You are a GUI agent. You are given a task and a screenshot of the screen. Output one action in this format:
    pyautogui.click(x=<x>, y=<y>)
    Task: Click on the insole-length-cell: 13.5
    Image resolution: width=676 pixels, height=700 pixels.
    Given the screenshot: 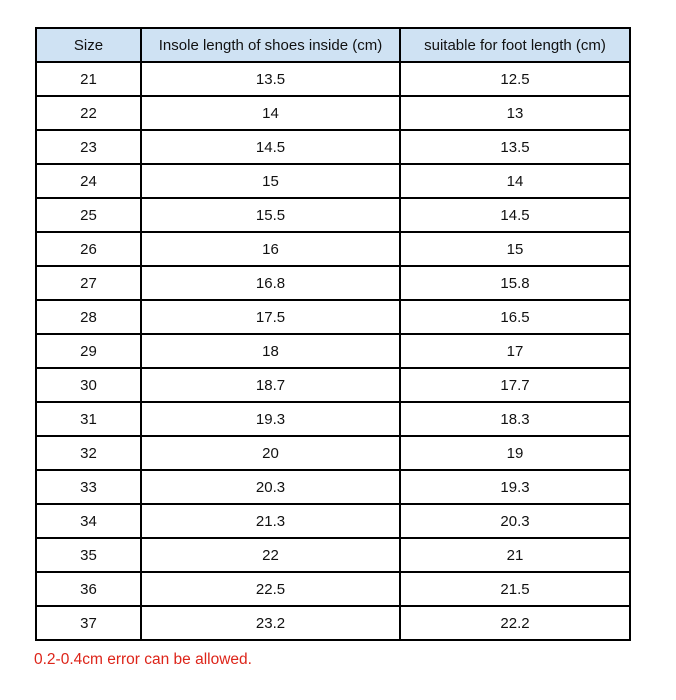 What is the action you would take?
    pyautogui.click(x=270, y=79)
    